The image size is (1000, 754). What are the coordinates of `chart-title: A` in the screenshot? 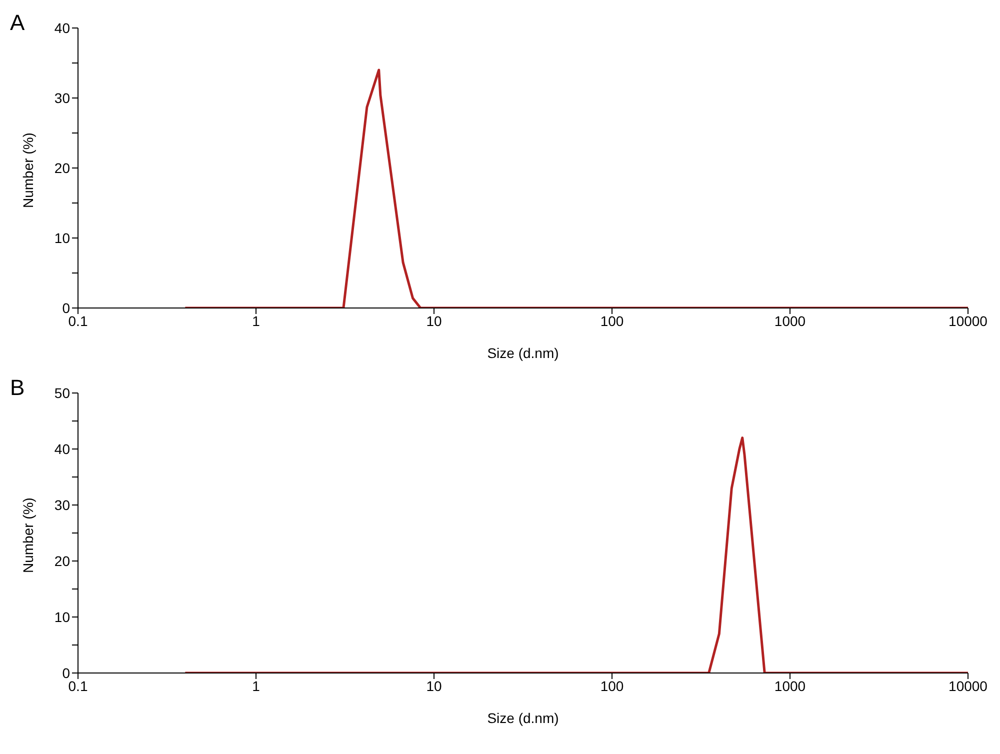 It's located at (17, 23).